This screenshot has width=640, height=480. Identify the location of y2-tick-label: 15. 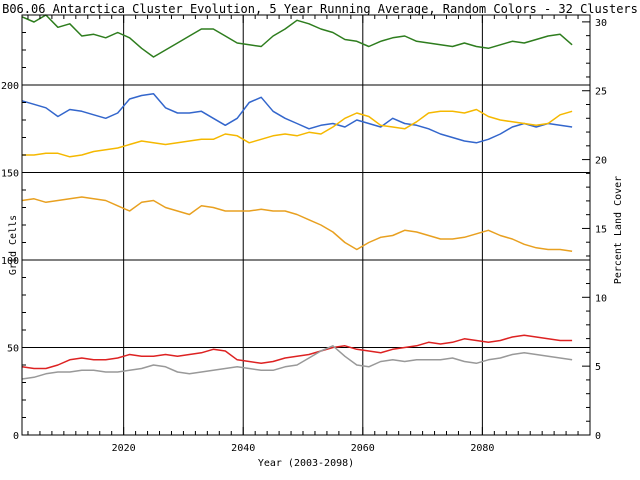
(601, 229).